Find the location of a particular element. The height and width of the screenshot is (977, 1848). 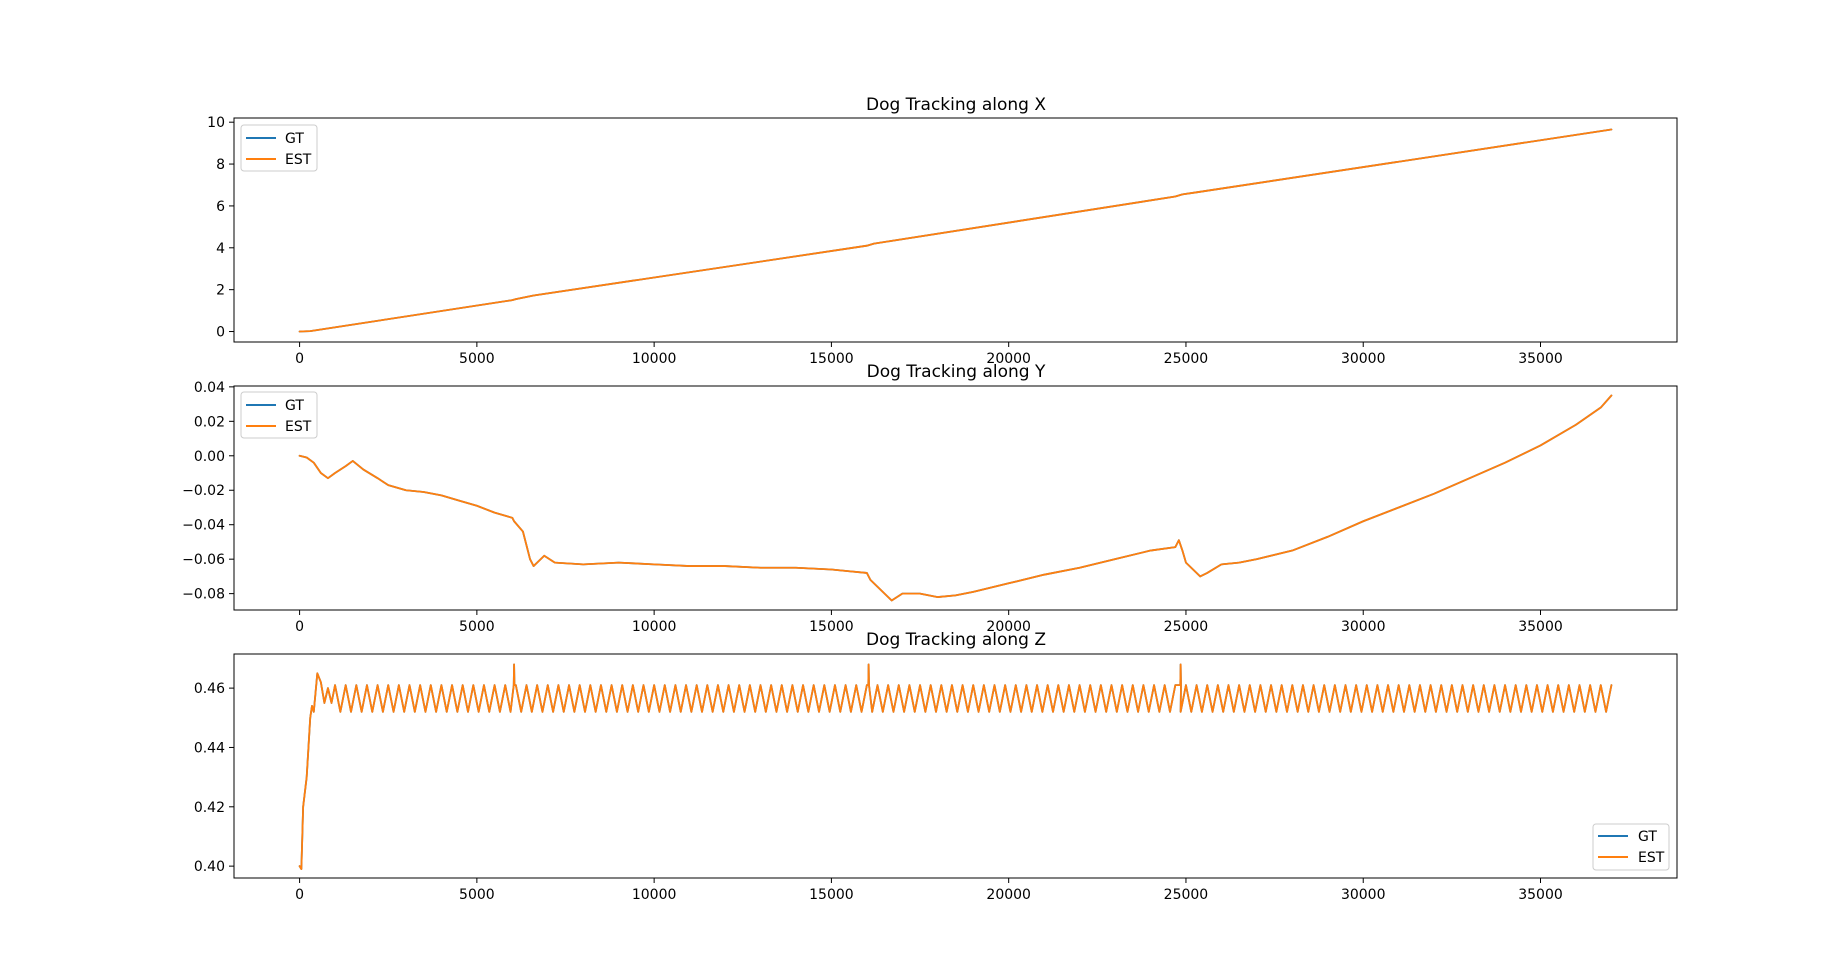

plot-area is located at coordinates (955, 230).